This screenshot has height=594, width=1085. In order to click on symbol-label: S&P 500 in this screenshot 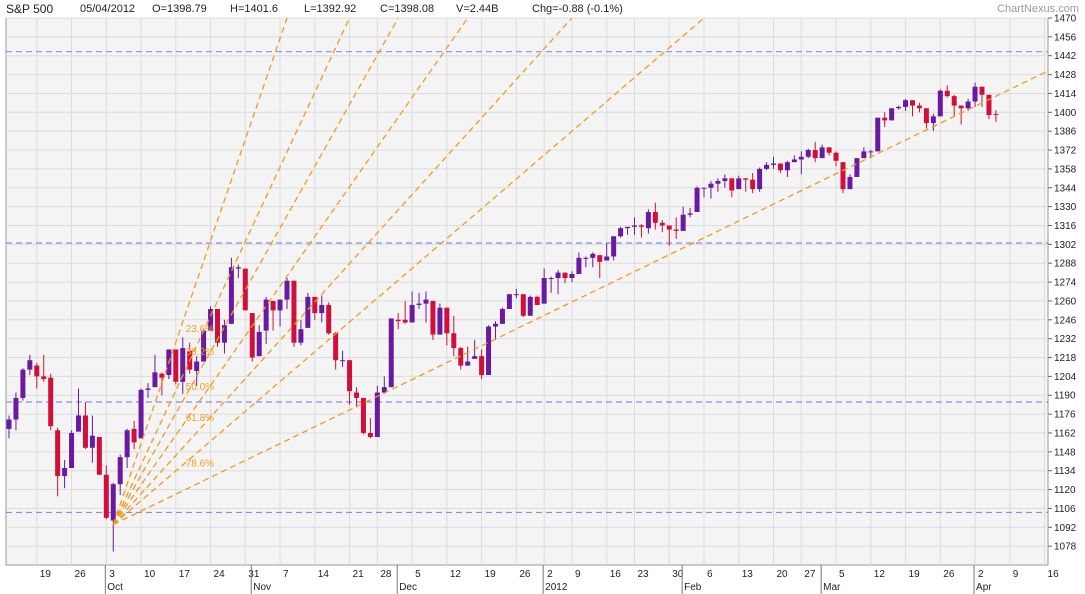, I will do `click(30, 9)`.